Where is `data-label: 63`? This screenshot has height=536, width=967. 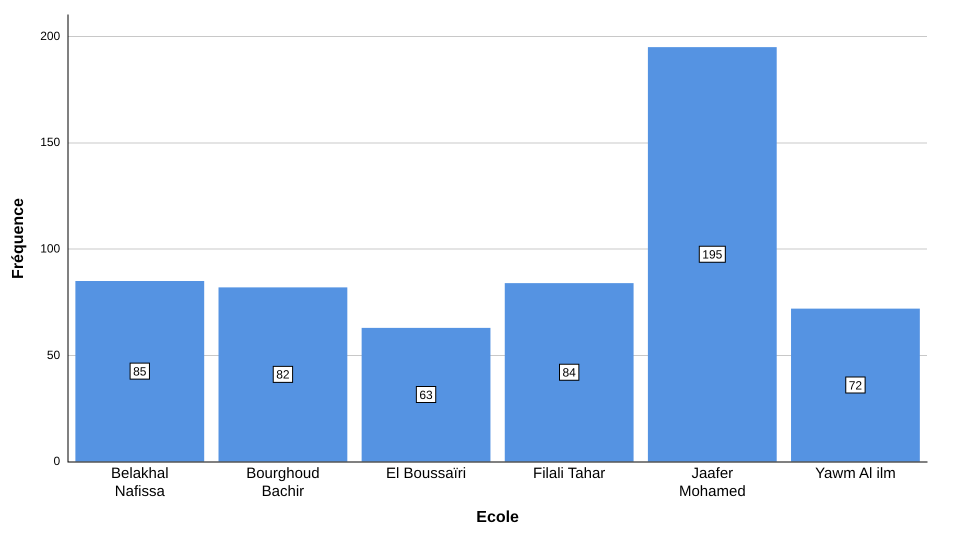 data-label: 63 is located at coordinates (426, 395).